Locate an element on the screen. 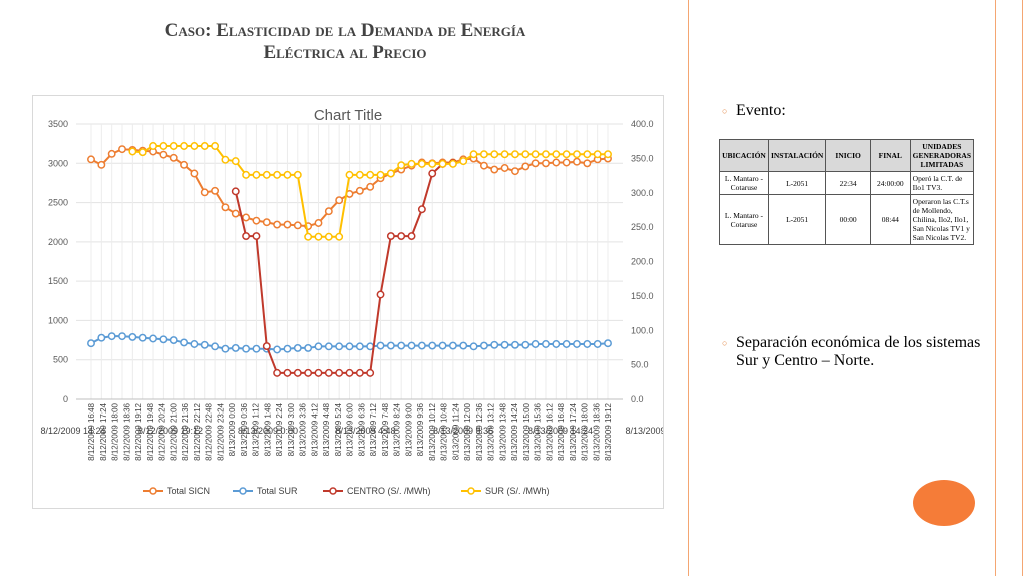 The height and width of the screenshot is (576, 1024). header-instalacion: INSTALACIÓN is located at coordinates (797, 155).